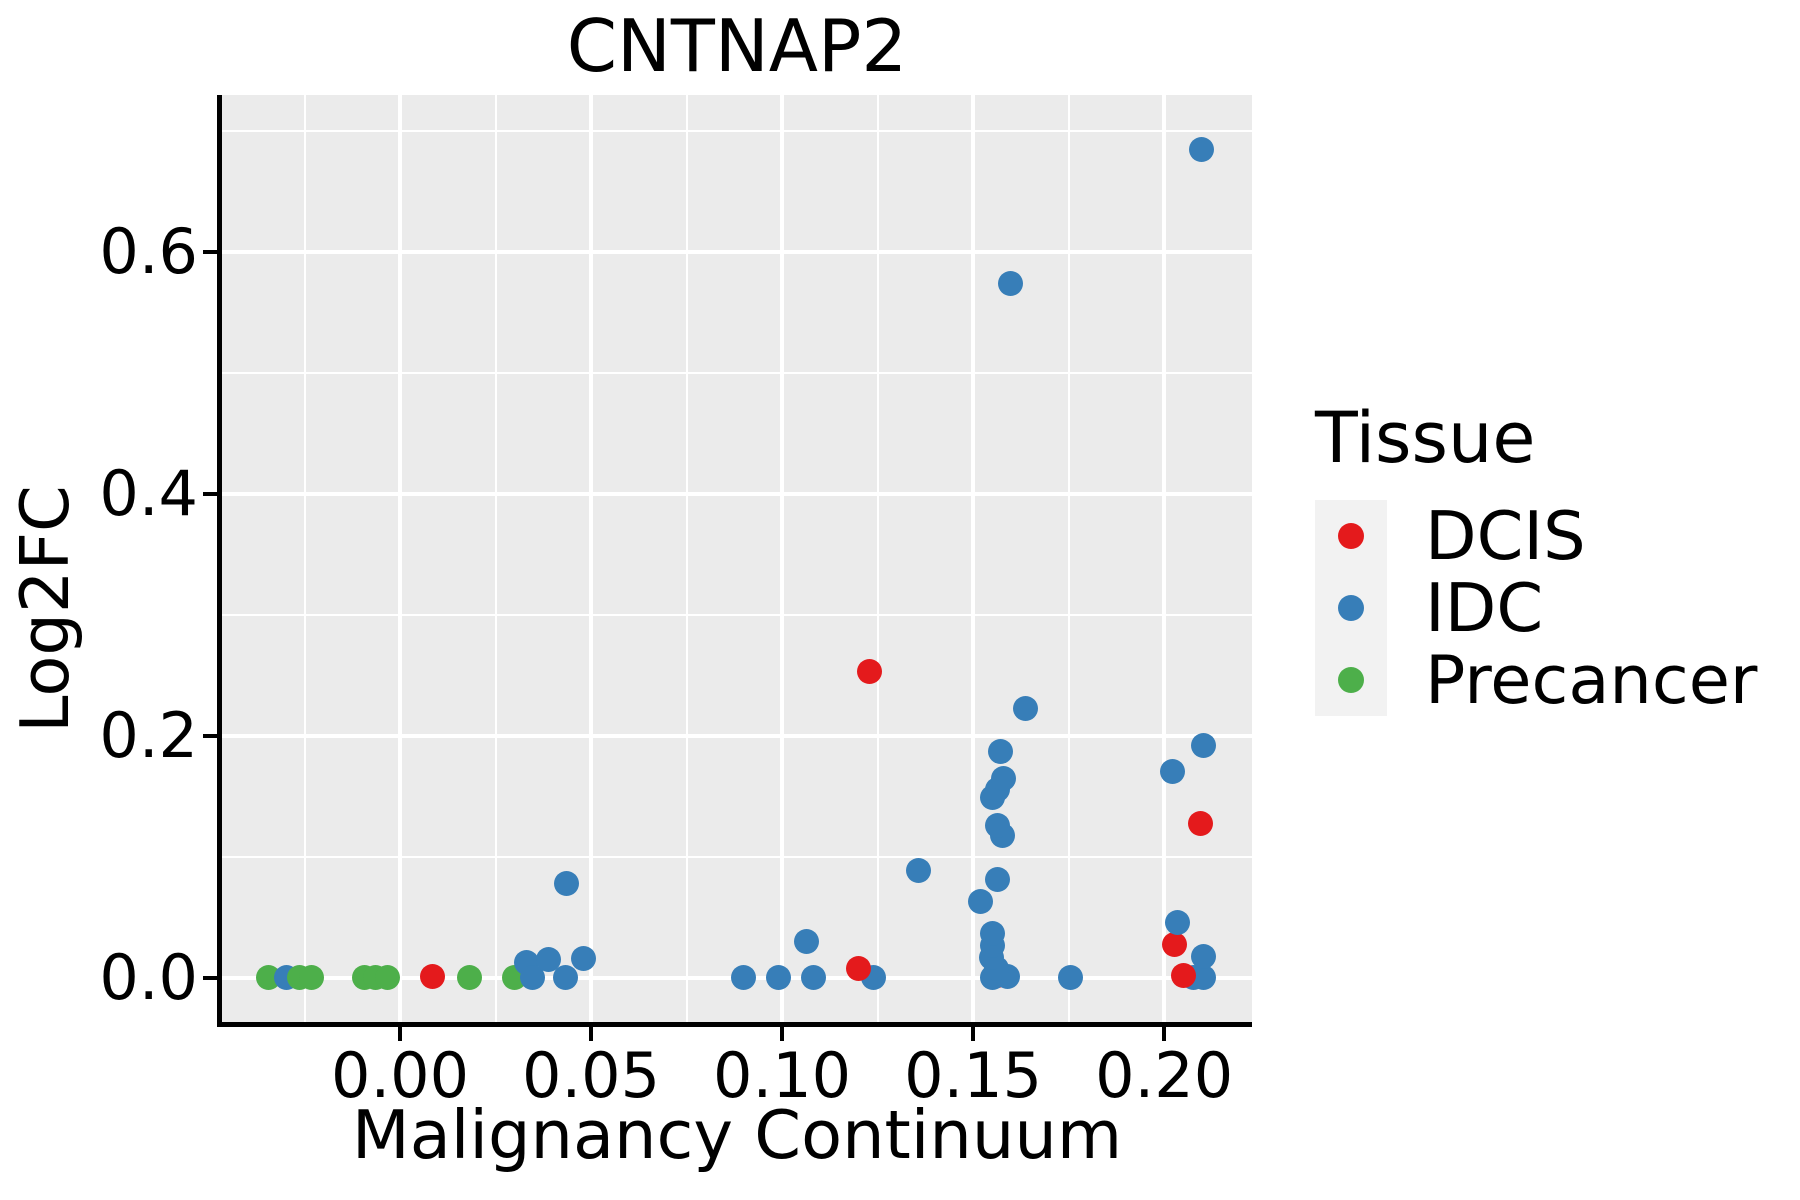 This screenshot has width=1800, height=1200. I want to click on legend: Tissue DCIS IDC Precancer, so click(1536, 557).